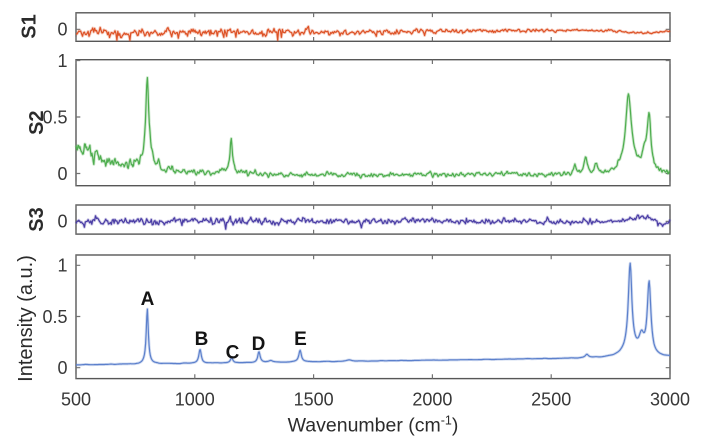 This screenshot has width=708, height=441. I want to click on svg-text: S1, so click(30, 26).